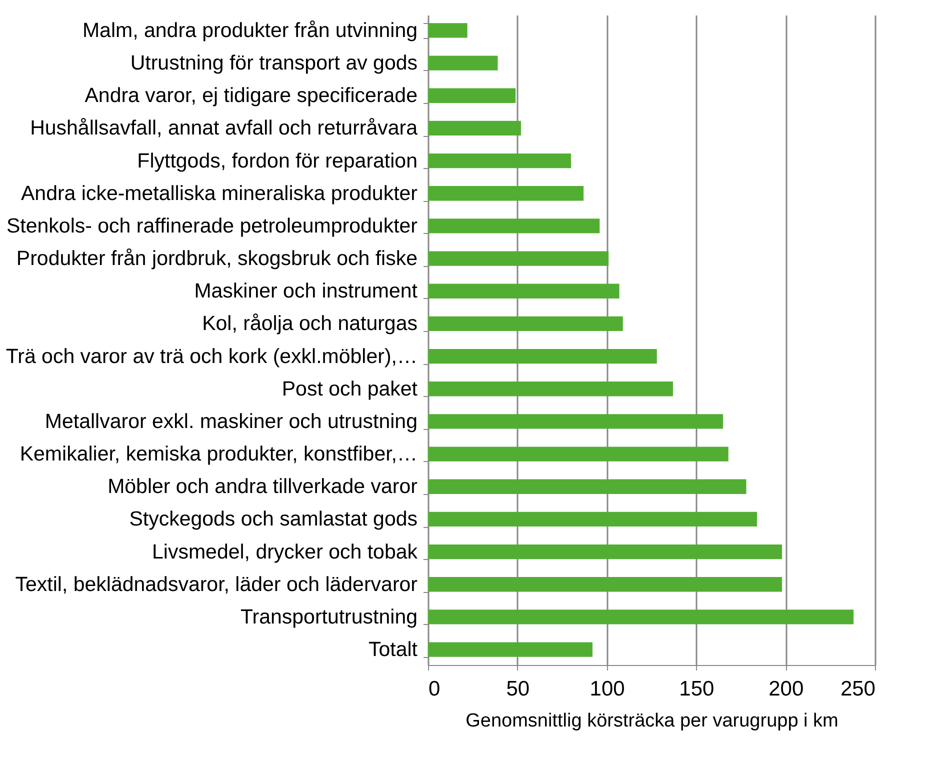 Image resolution: width=930 pixels, height=758 pixels. Describe the element at coordinates (217, 258) in the screenshot. I see `y-tick-label: Produkter från jordbruk, skogsbruk och fiske` at that location.